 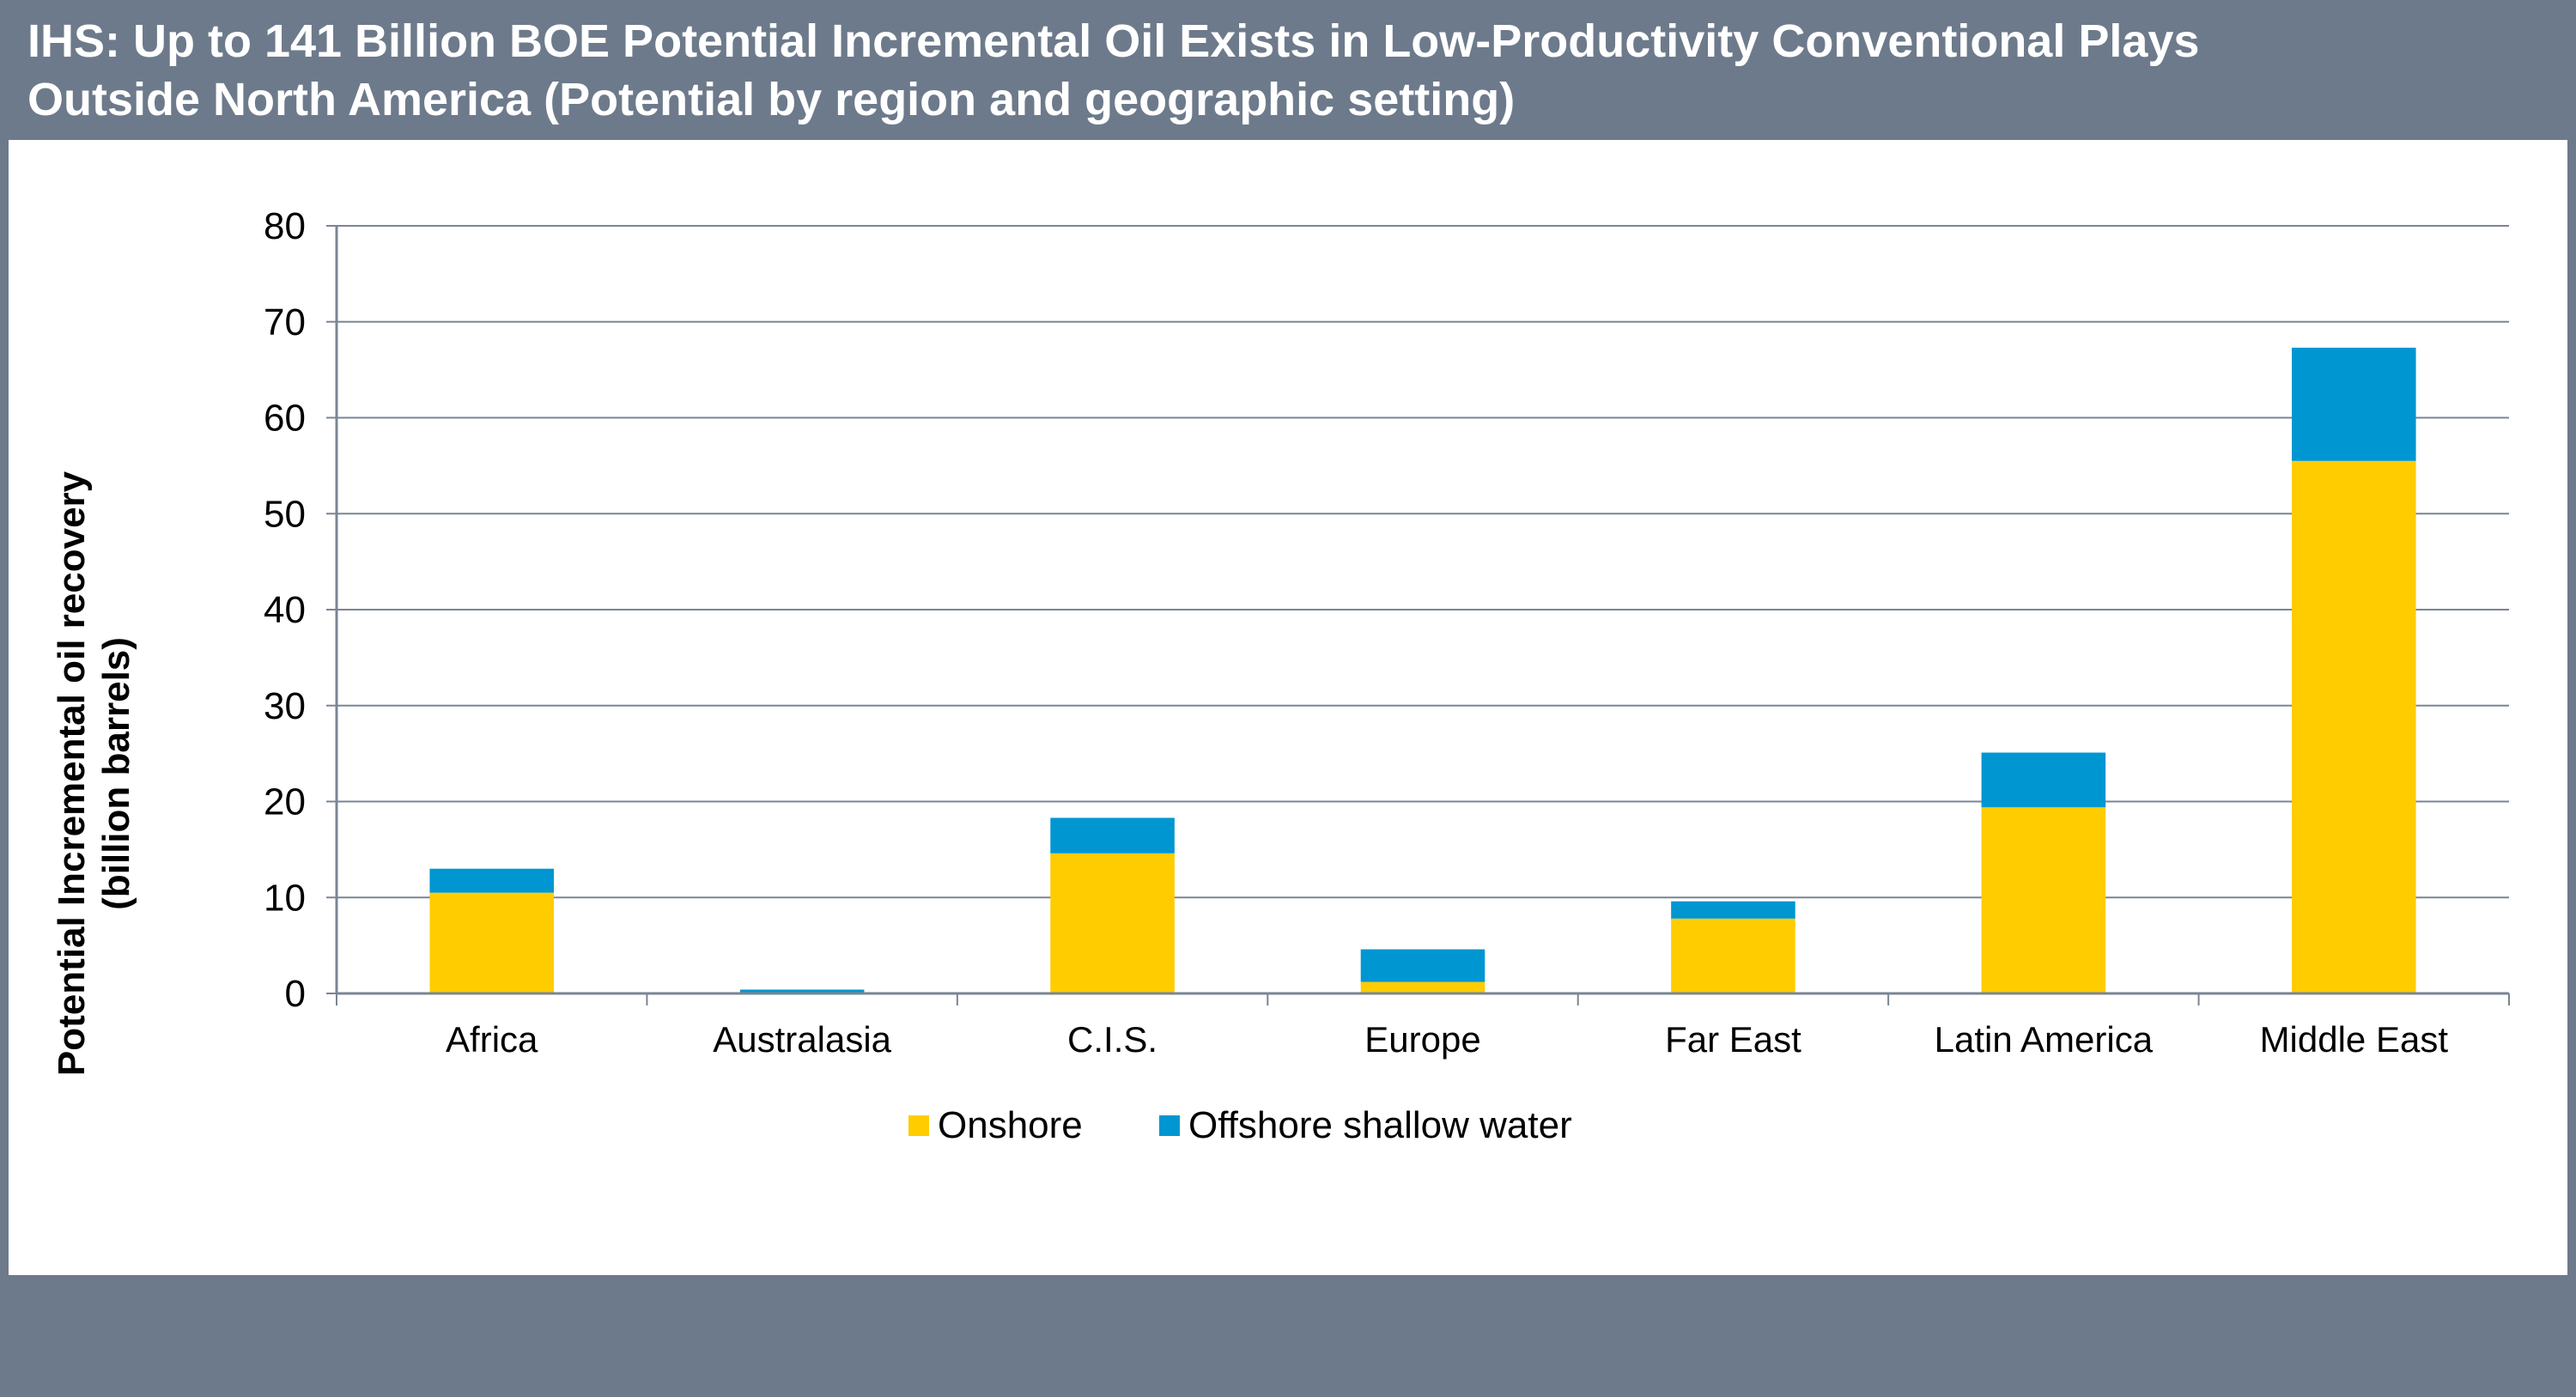 What do you see at coordinates (802, 1039) in the screenshot?
I see `x-tick-label: Australasia` at bounding box center [802, 1039].